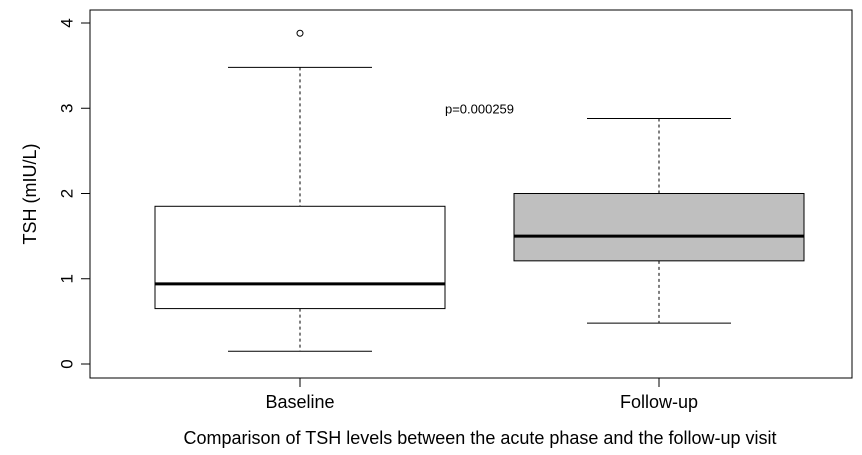 This screenshot has width=862, height=455. What do you see at coordinates (300, 33) in the screenshot?
I see `outlier-point` at bounding box center [300, 33].